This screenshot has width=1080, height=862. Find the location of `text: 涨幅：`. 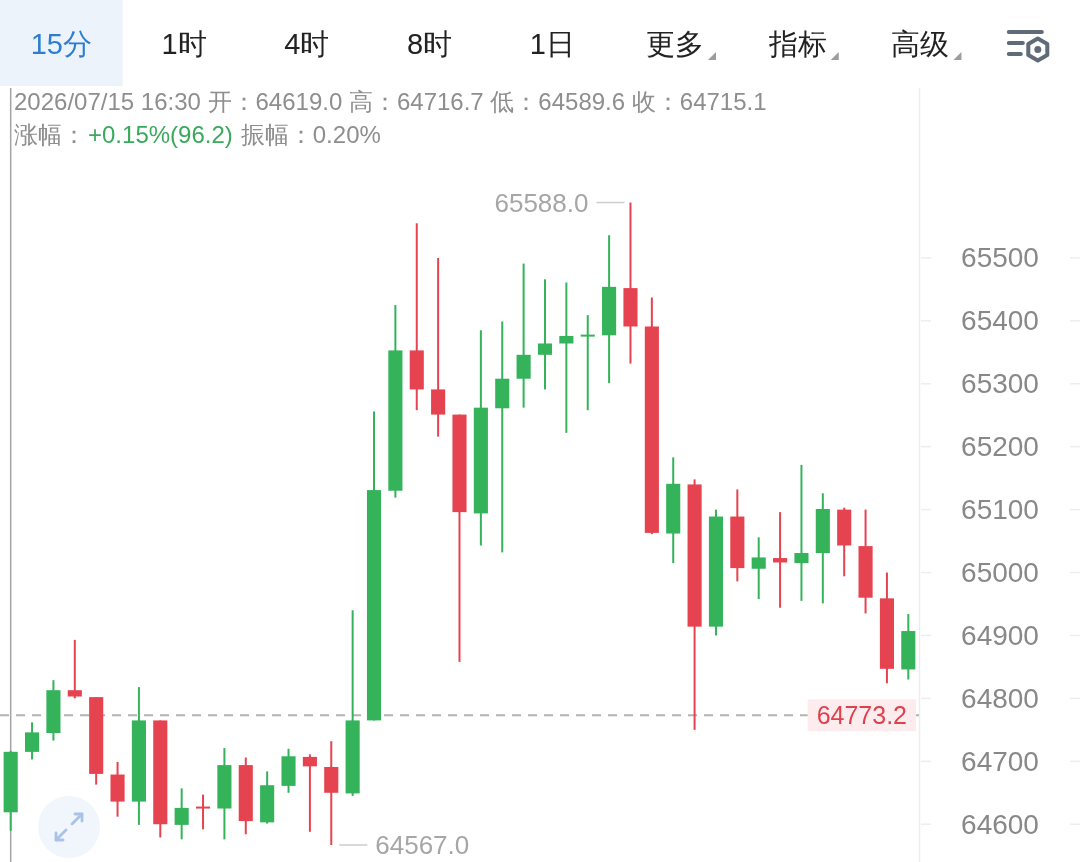

text: 涨幅： is located at coordinates (50, 134).